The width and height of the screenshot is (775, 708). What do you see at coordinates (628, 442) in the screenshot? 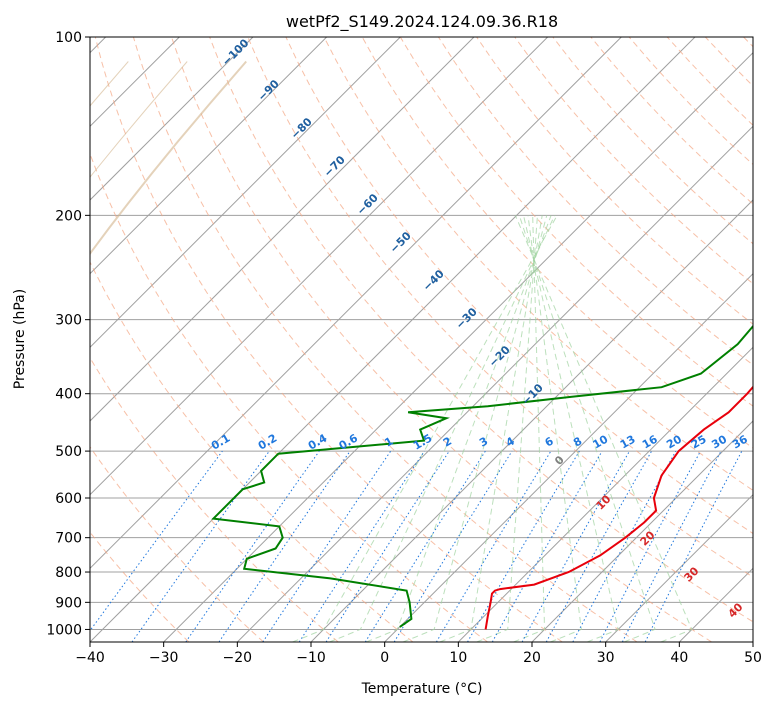
I see `mixing-ratio-label: 13` at bounding box center [628, 442].